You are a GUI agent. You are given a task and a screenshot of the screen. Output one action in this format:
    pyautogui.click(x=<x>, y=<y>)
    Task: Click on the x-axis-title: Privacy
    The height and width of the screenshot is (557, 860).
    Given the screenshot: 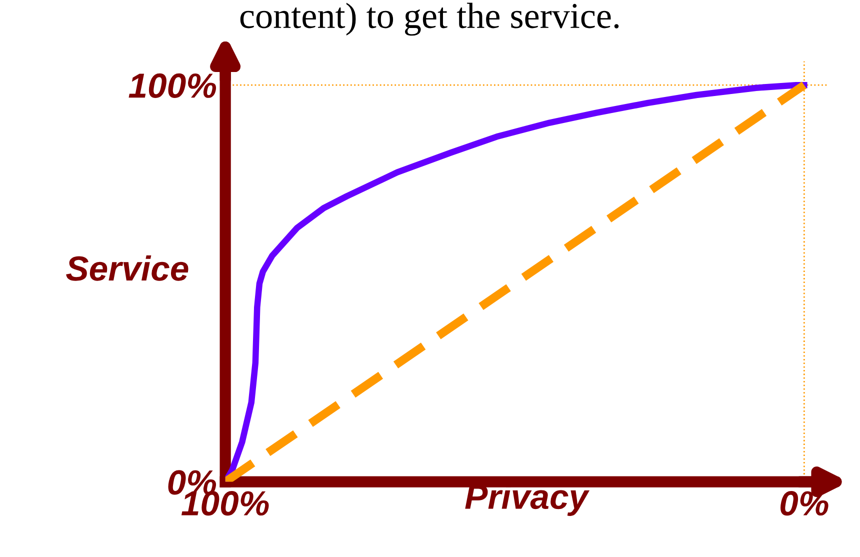 What is the action you would take?
    pyautogui.click(x=527, y=500)
    